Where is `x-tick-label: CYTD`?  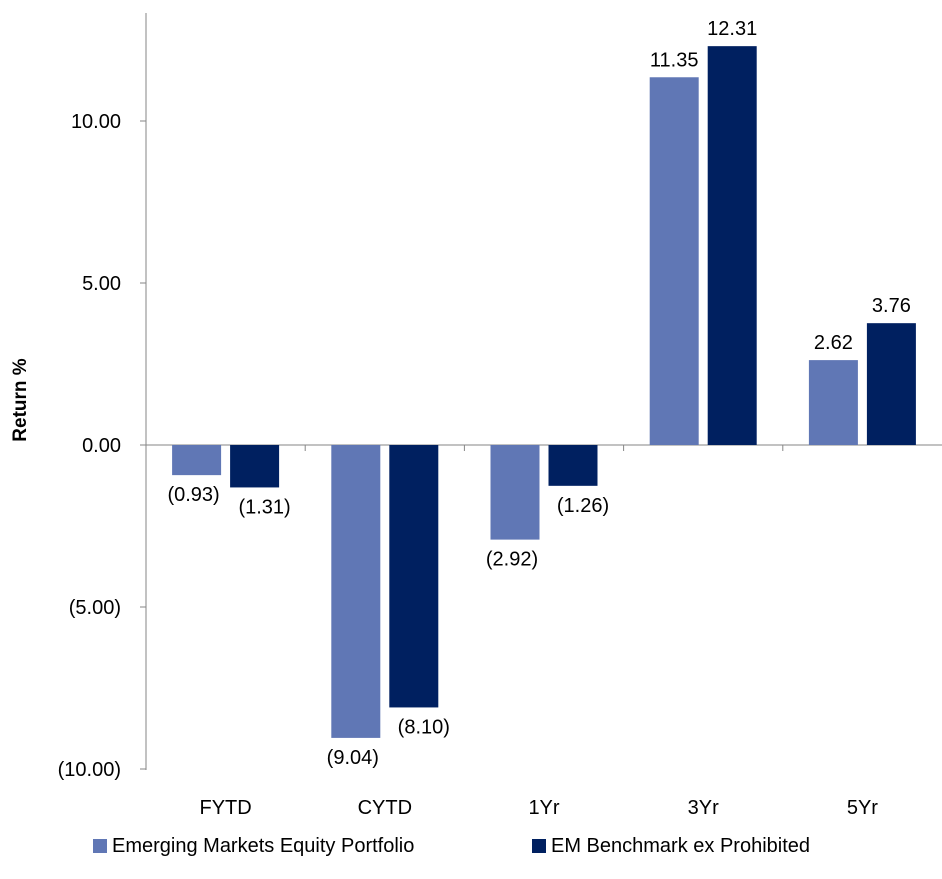 x-tick-label: CYTD is located at coordinates (385, 808).